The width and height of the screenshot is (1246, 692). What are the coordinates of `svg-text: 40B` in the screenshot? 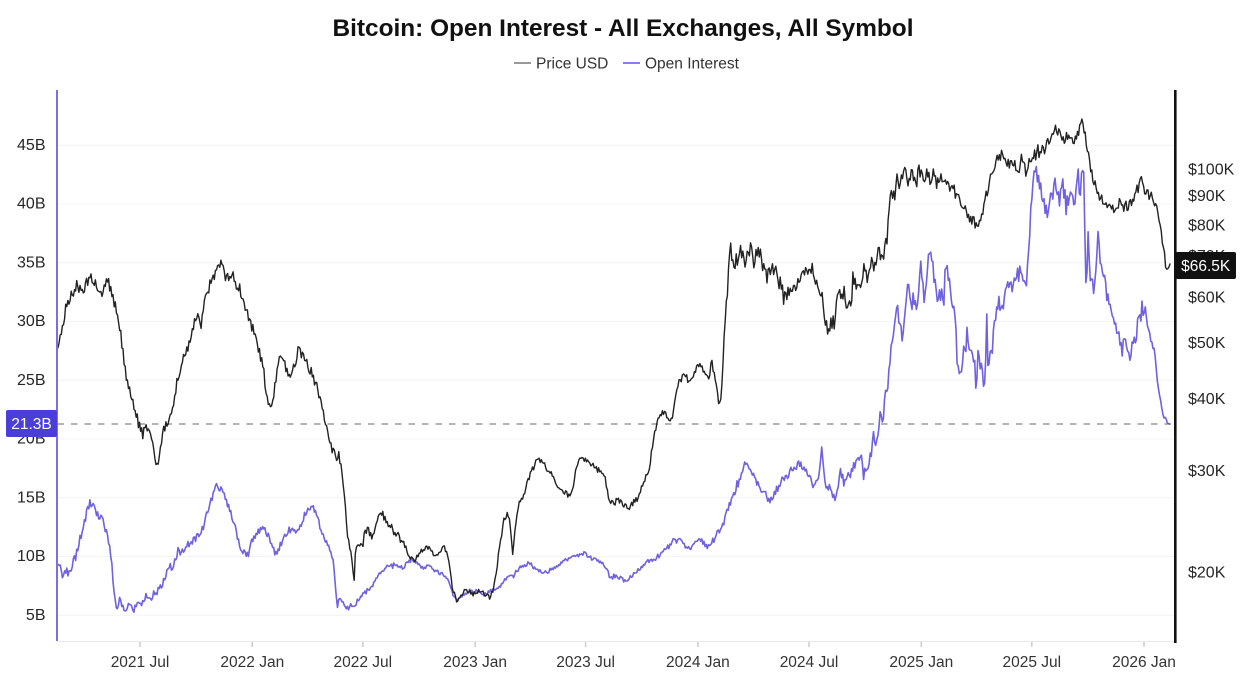 It's located at (31, 204).